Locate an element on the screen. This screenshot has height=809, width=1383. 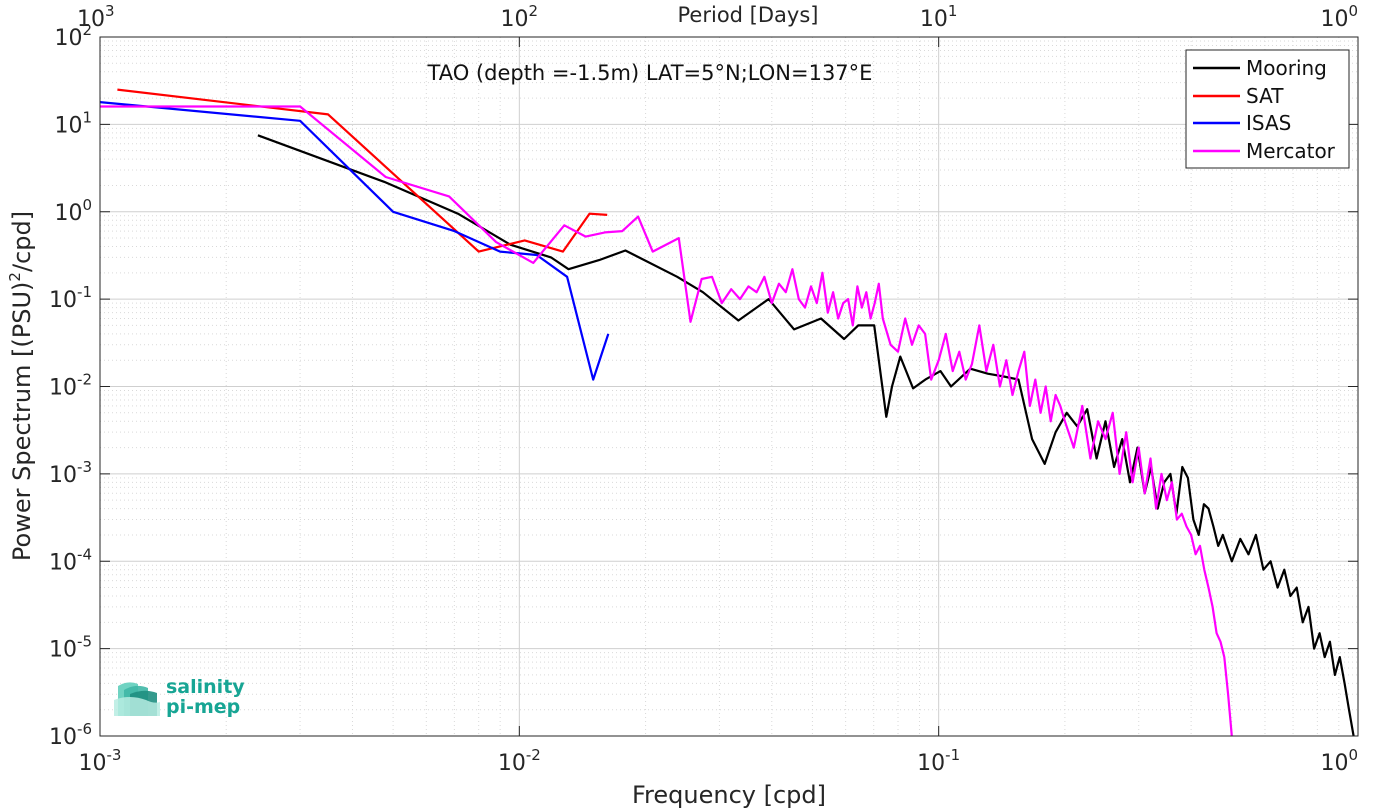
legend: Mooring SAT ISAS Mercator is located at coordinates (1267, 109).